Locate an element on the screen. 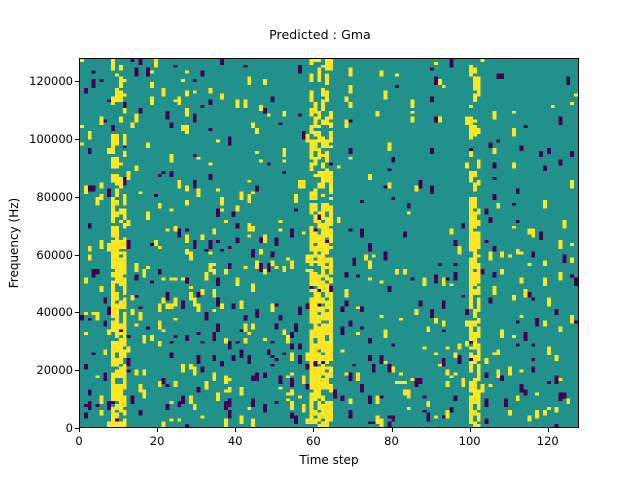  x-axis-label: Time step is located at coordinates (329, 460).